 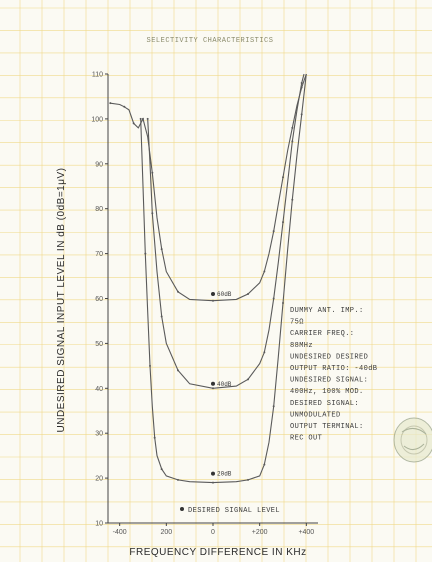 What do you see at coordinates (99, 434) in the screenshot?
I see `y-tick-label: 30` at bounding box center [99, 434].